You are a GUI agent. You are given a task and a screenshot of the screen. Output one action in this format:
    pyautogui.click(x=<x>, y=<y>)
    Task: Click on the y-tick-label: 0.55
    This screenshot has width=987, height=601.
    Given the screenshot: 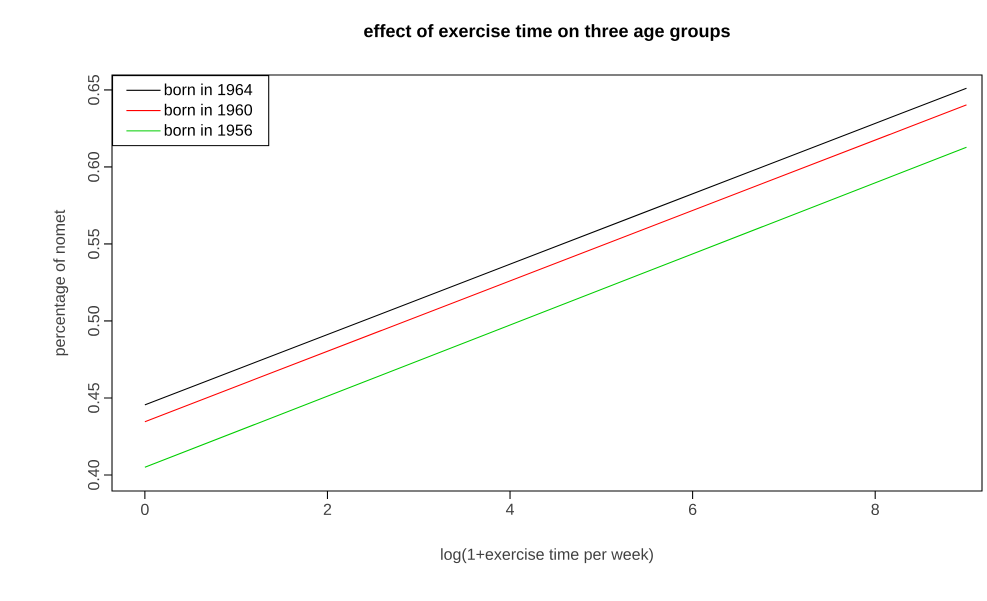 What is the action you would take?
    pyautogui.click(x=94, y=244)
    